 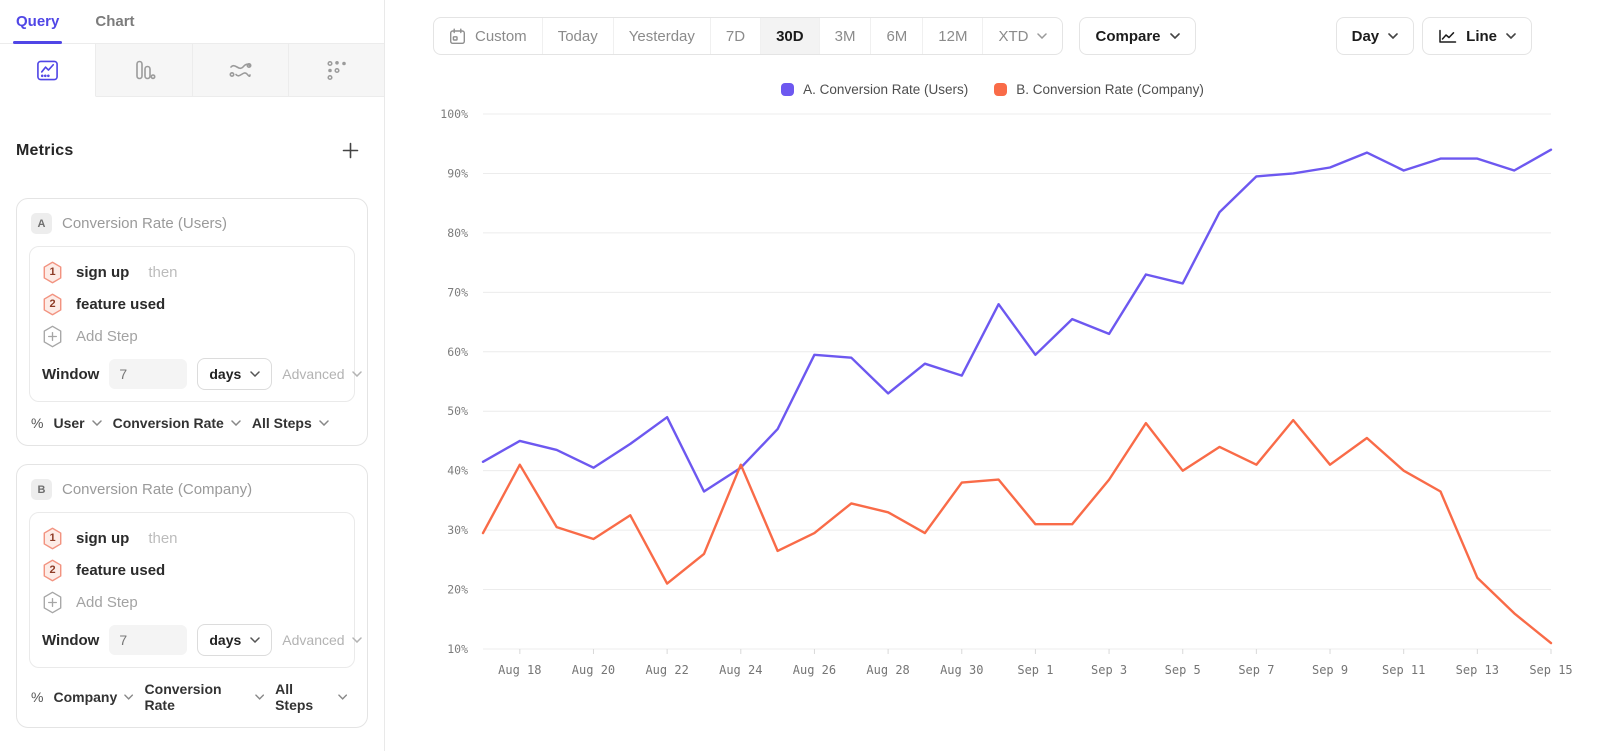 I want to click on legend-item-a: A. Conversion Rate (Users), so click(x=874, y=89).